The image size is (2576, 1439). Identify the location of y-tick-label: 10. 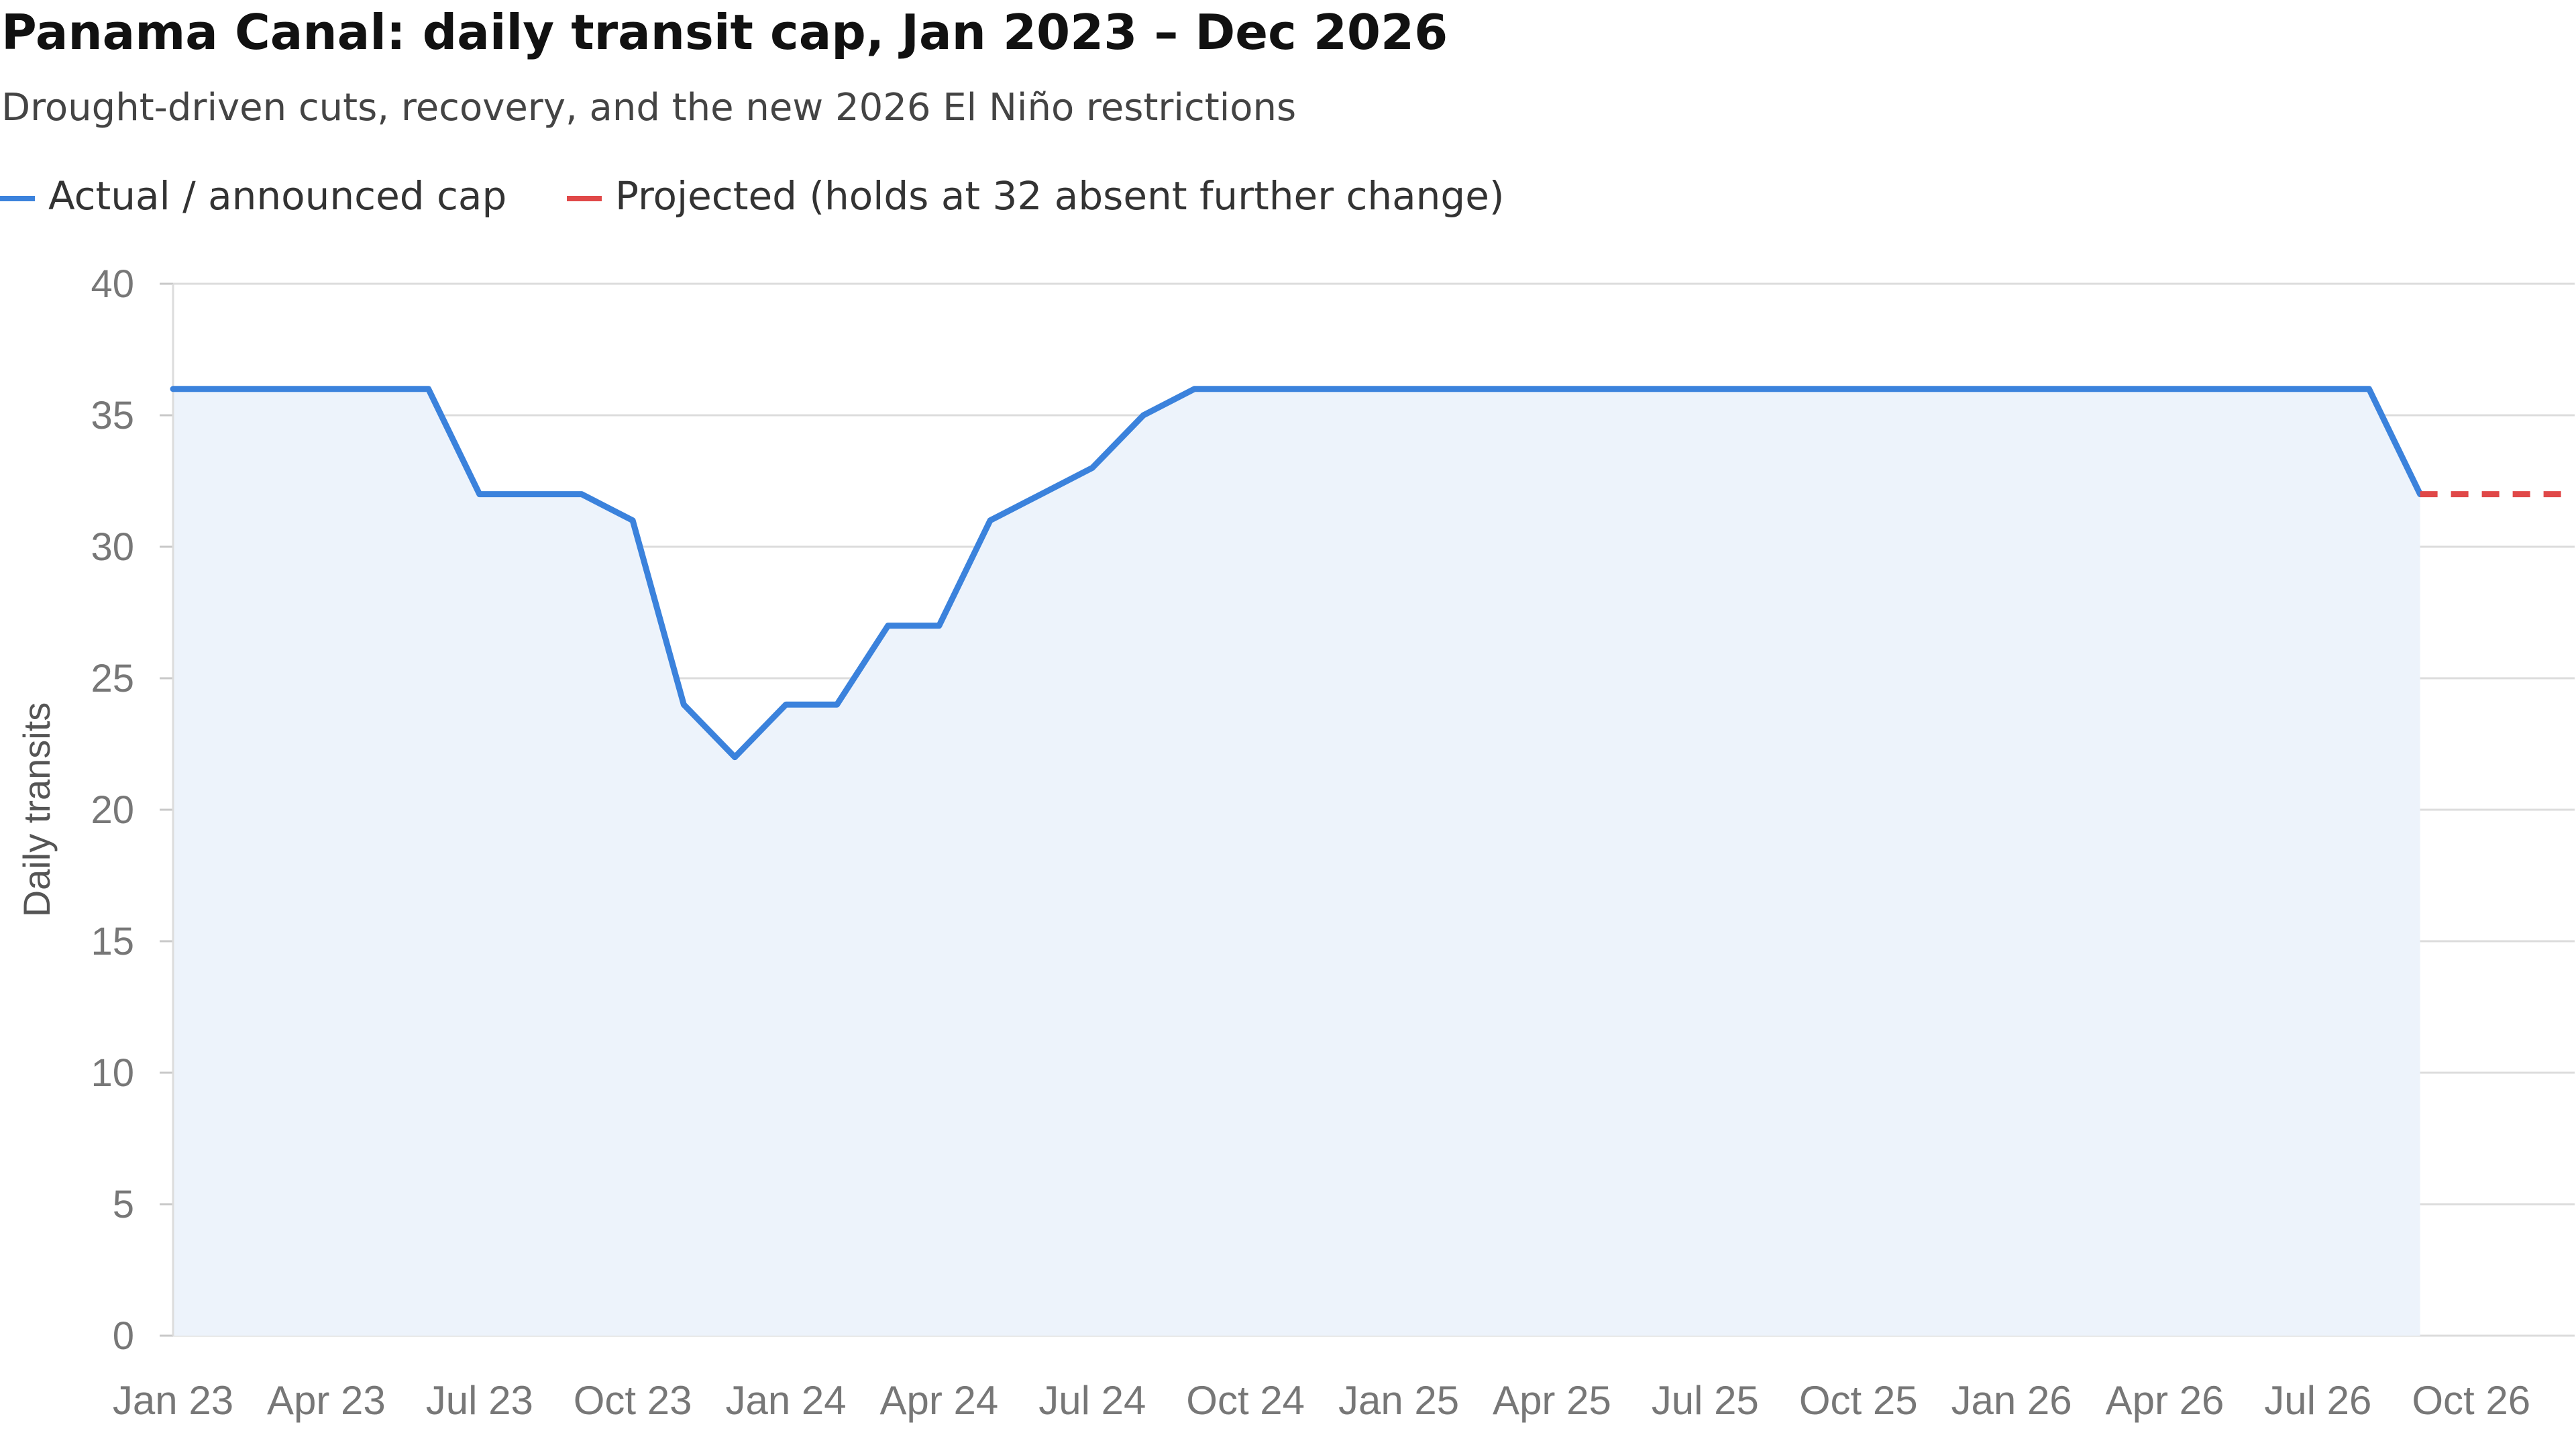
(112, 1073).